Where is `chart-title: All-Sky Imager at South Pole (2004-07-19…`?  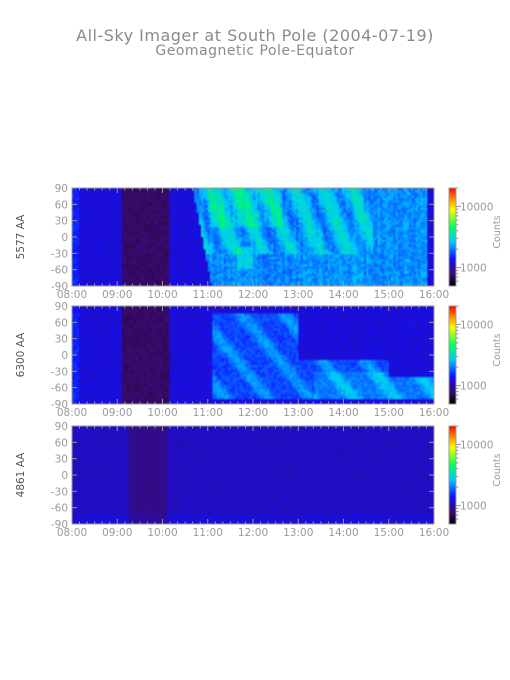
chart-title: All-Sky Imager at South Pole (2004-07-19… is located at coordinates (255, 35).